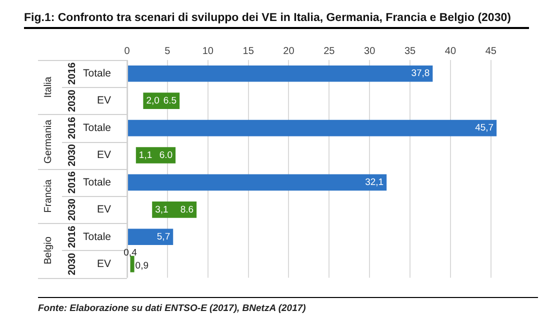 Image resolution: width=539 pixels, height=321 pixels. What do you see at coordinates (127, 51) in the screenshot?
I see `x-tick-label: 0` at bounding box center [127, 51].